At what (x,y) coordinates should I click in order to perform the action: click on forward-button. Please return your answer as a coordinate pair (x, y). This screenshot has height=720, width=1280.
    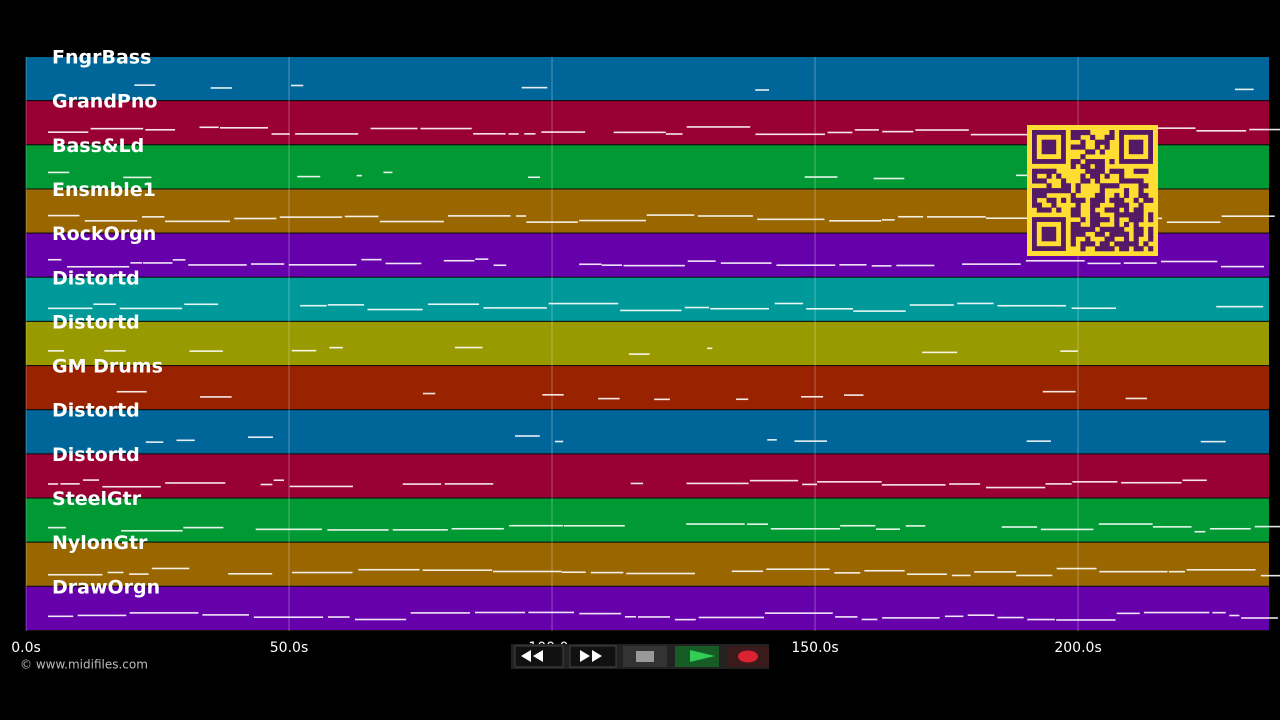
    Looking at the image, I should click on (593, 656).